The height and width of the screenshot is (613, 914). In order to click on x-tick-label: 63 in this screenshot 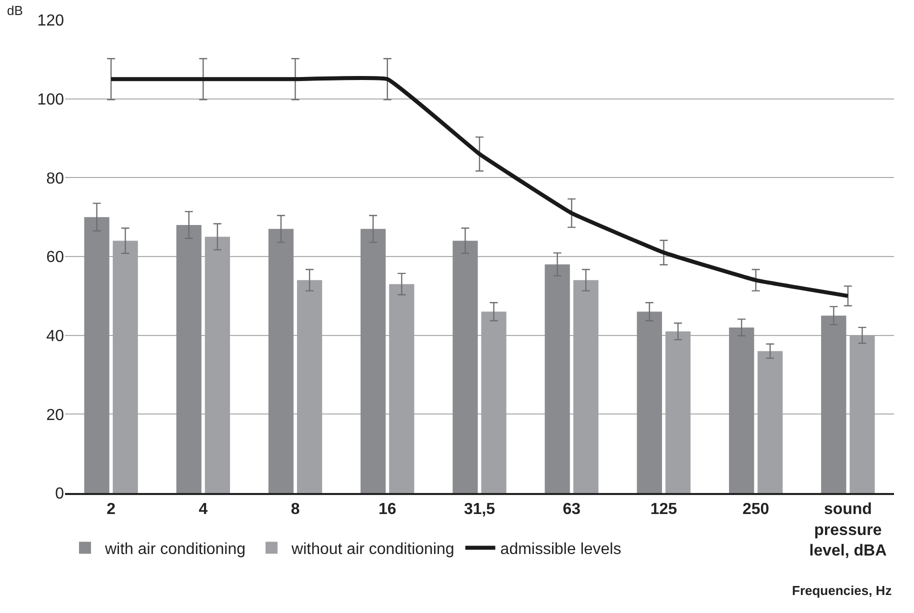, I will do `click(571, 509)`.